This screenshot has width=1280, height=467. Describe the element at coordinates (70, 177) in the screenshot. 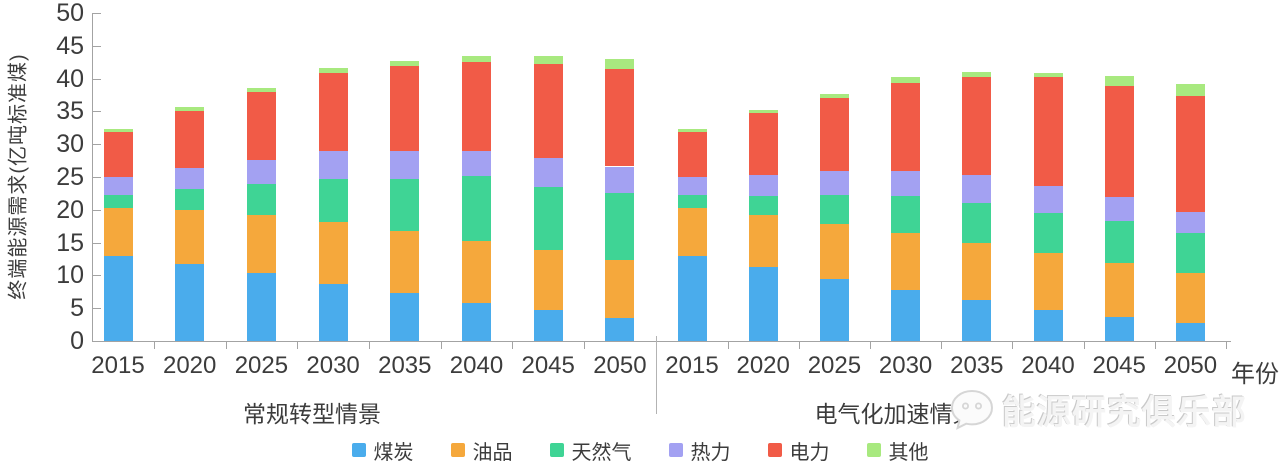

I see `y-tick-label: 25` at that location.